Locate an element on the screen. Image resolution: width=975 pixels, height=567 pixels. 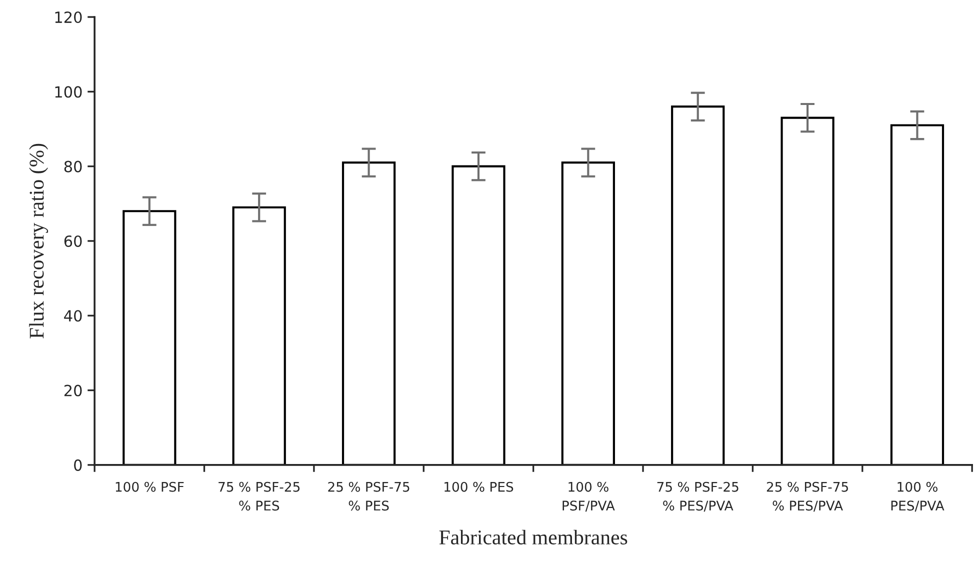
y-tick-label: 0 is located at coordinates (78, 465).